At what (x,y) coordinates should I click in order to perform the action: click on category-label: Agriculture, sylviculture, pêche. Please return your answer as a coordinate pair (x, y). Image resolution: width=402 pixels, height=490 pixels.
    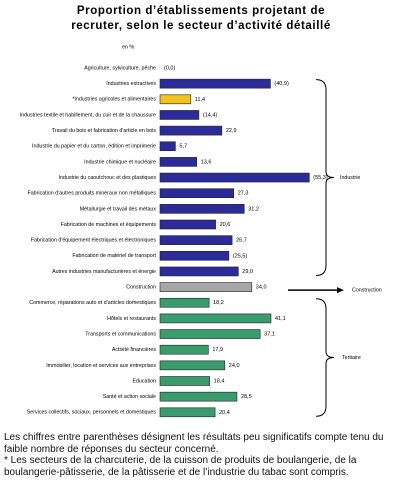
    Looking at the image, I should click on (120, 68).